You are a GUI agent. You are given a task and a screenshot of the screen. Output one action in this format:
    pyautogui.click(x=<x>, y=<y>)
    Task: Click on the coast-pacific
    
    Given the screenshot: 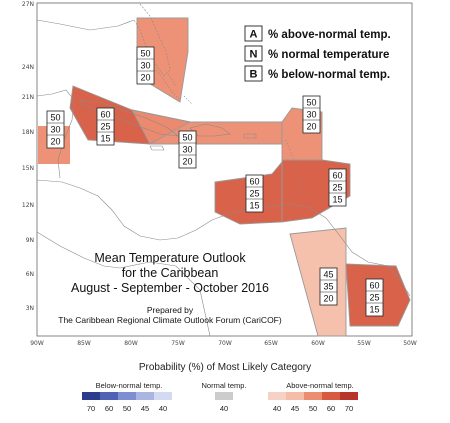 What is the action you would take?
    pyautogui.click(x=123, y=284)
    